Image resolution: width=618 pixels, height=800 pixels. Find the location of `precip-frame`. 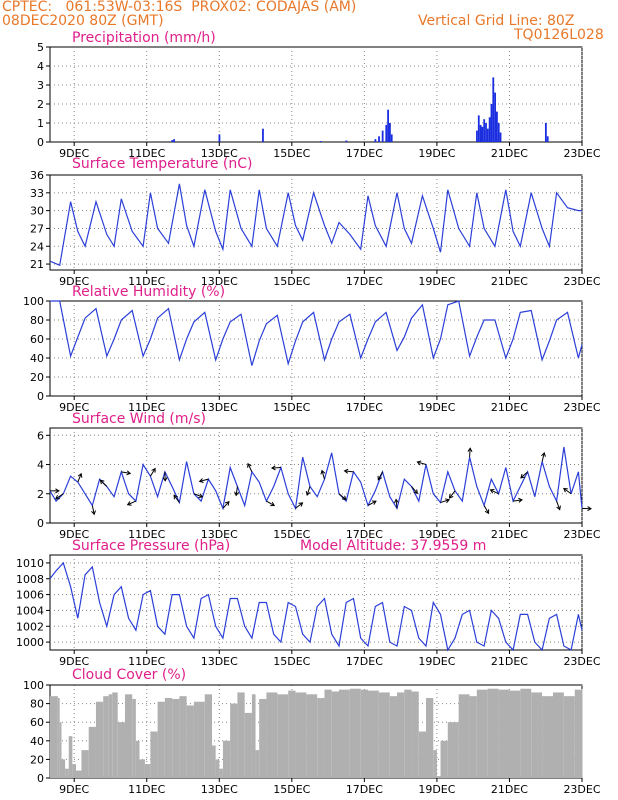

precip-frame is located at coordinates (316, 94).